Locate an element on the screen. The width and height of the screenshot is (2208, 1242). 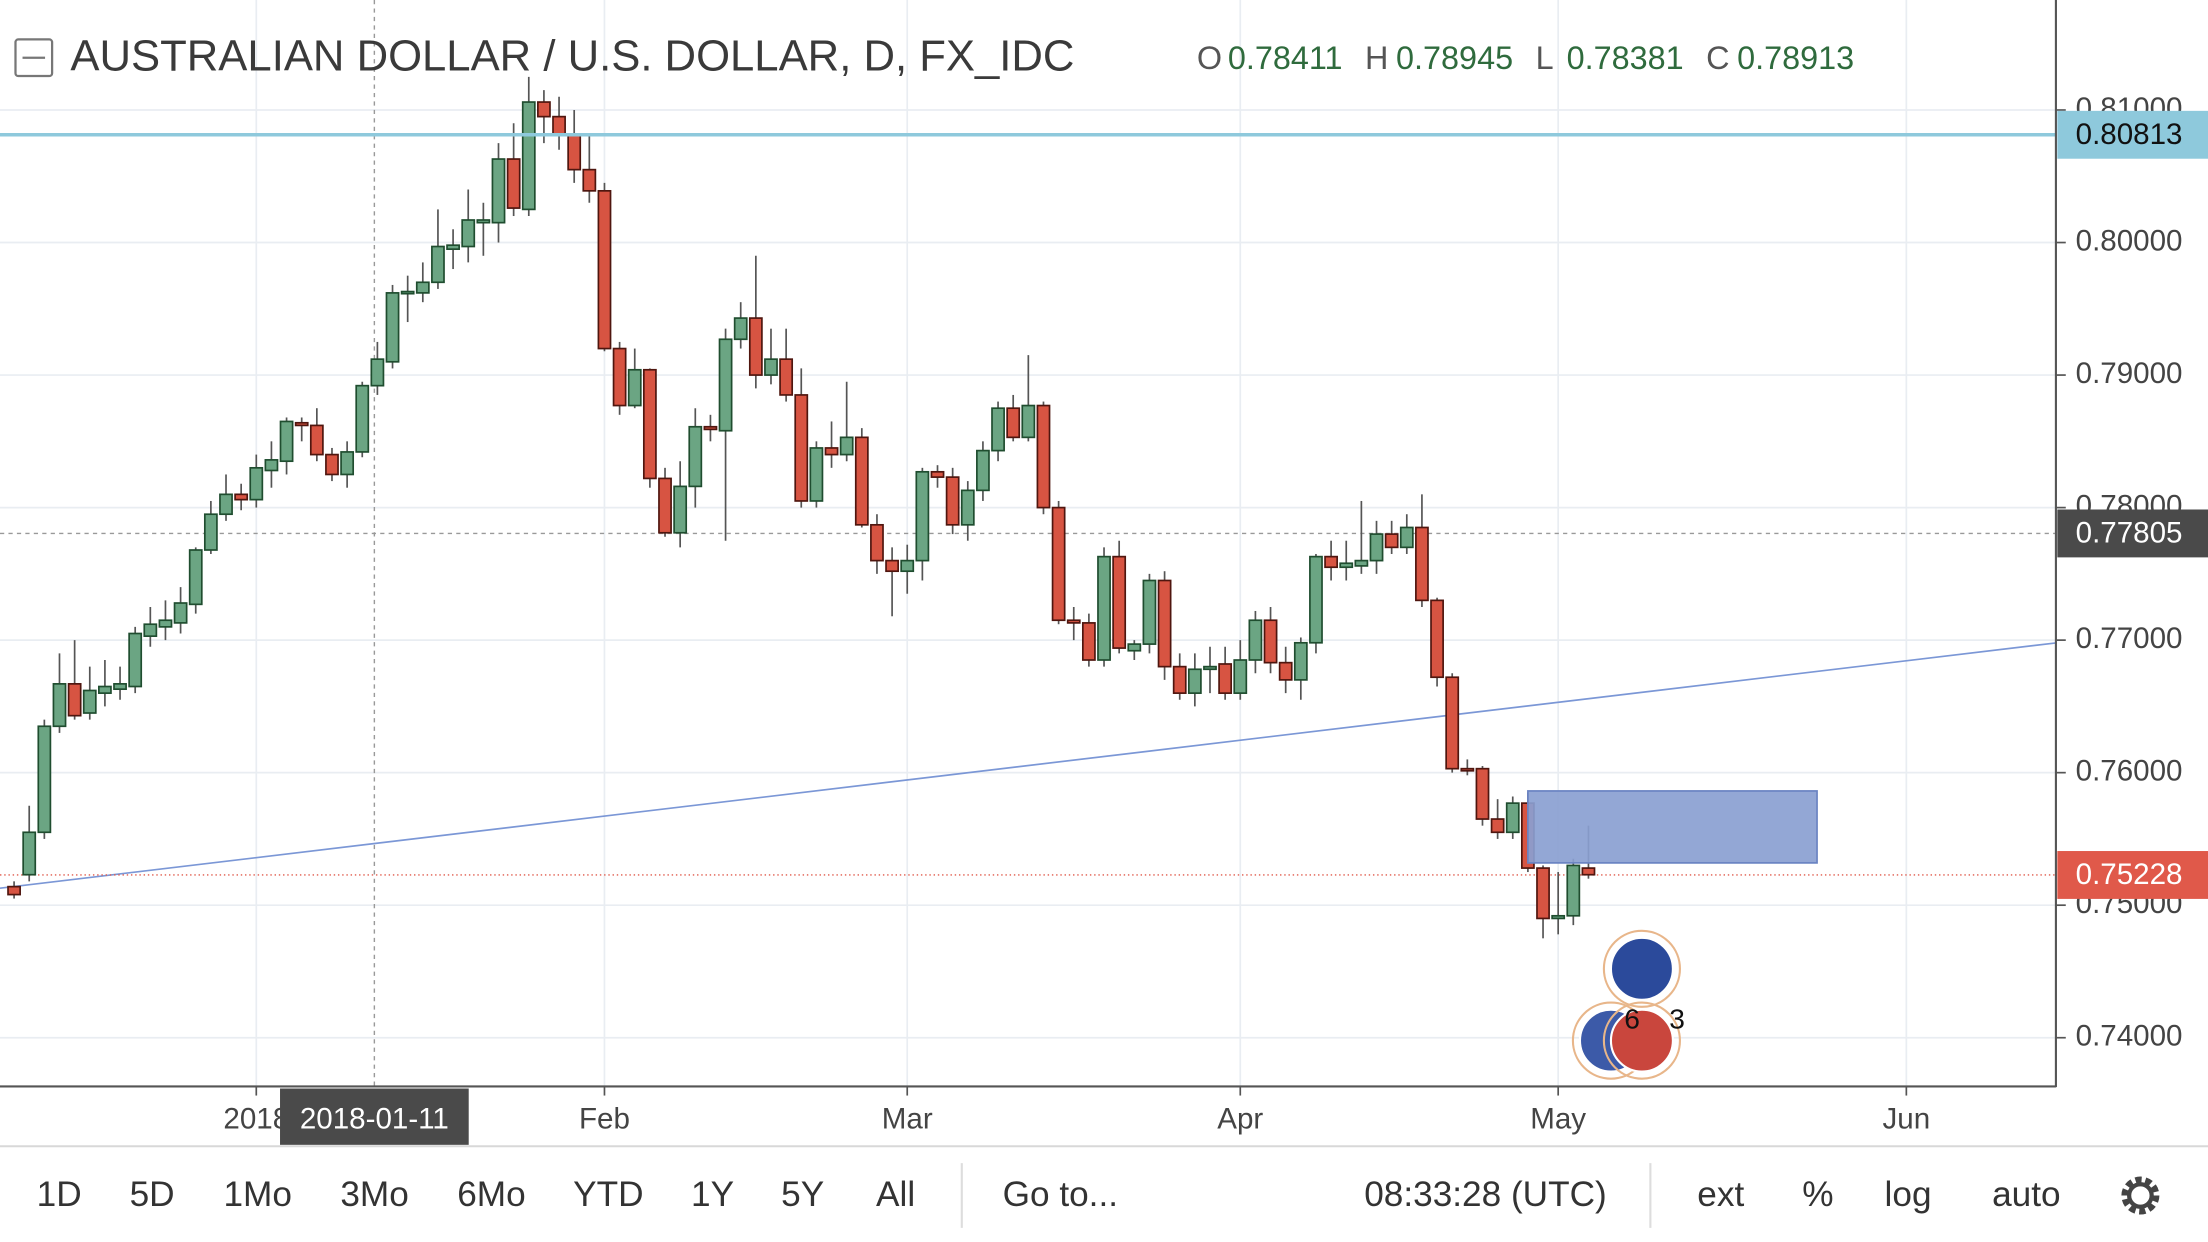
gear-ring is located at coordinates (2140, 1195).